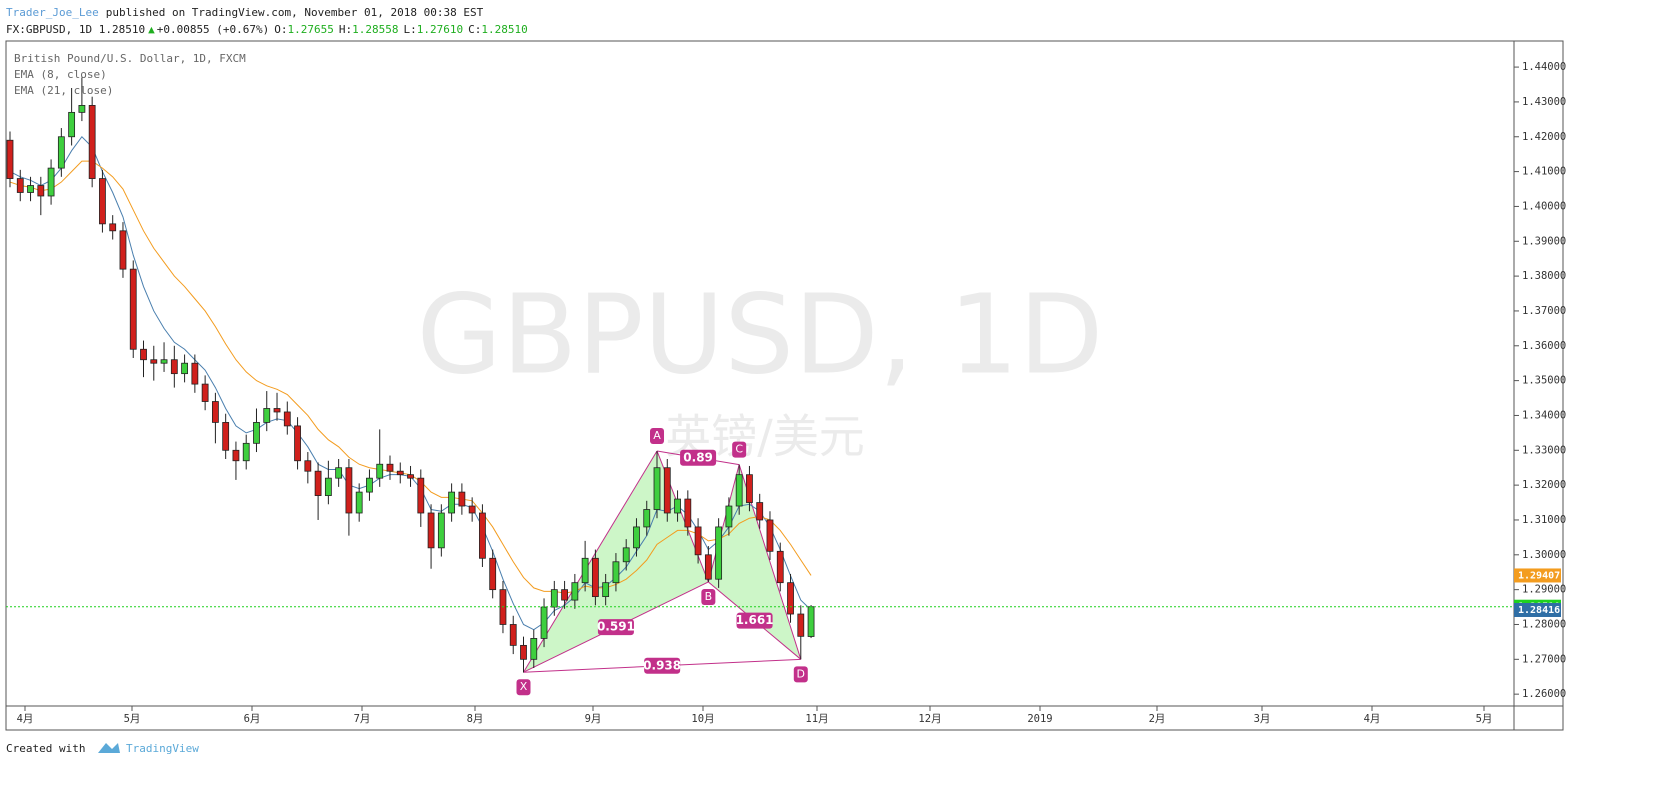 This screenshot has height=810, width=1658. I want to click on pattern-point-label: C, so click(739, 449).